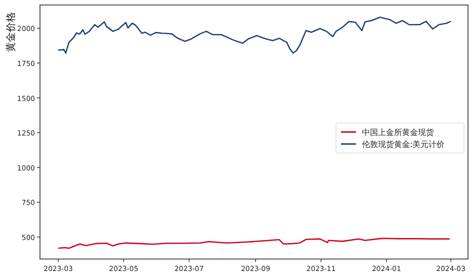 The image size is (474, 278). Describe the element at coordinates (11, 32) in the screenshot. I see `y-axis-title: 黄金价格` at that location.